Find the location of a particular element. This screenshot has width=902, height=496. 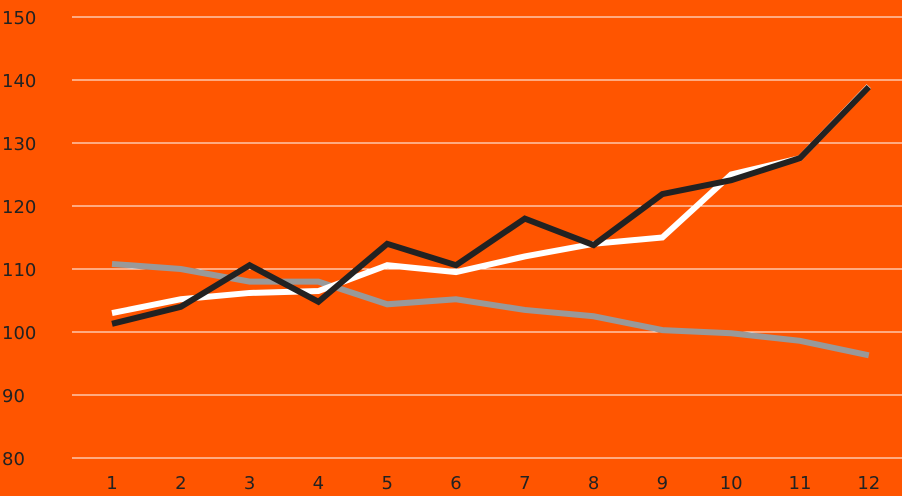

y-tick-label: 80 is located at coordinates (13, 459).